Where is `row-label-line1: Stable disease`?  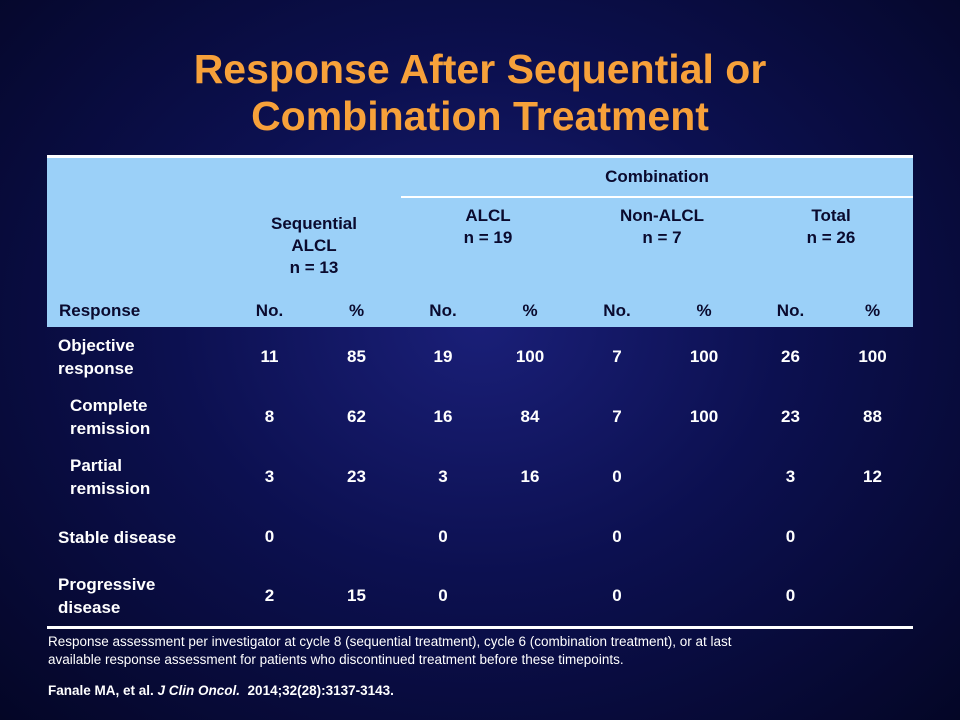
row-label-line1: Stable disease is located at coordinates (117, 537).